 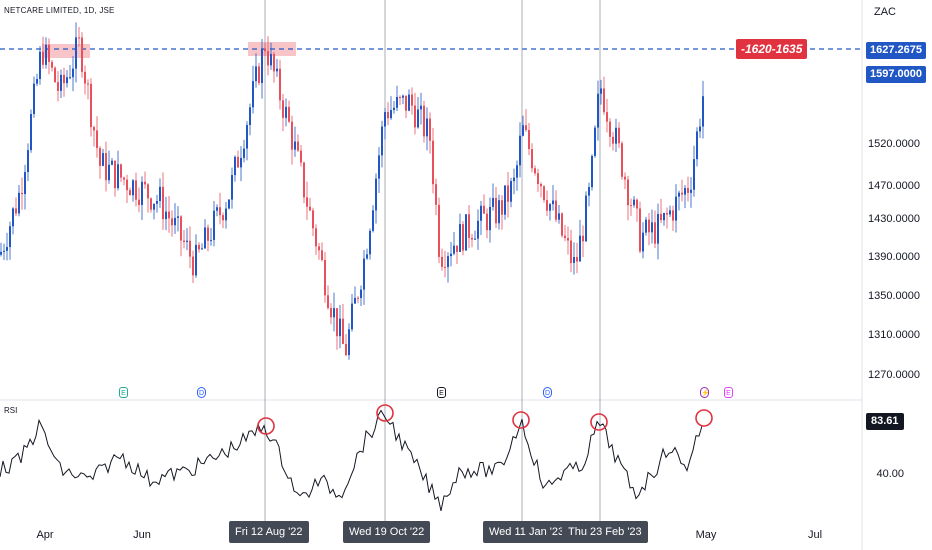 I want to click on split-event-icon: ⚡, so click(x=705, y=392).